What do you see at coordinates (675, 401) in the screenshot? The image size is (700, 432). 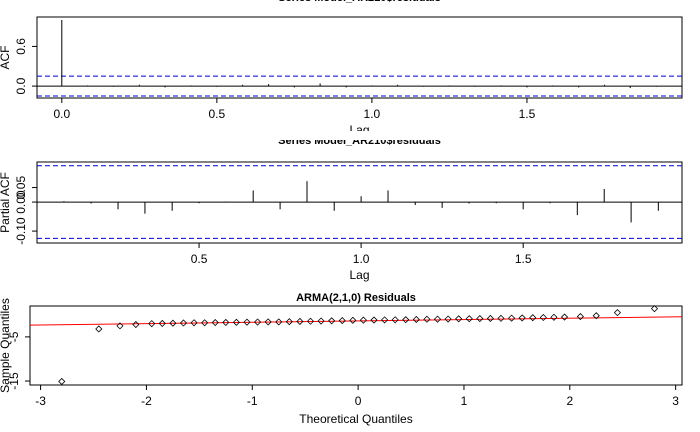 I see `x-tick-label: 3` at bounding box center [675, 401].